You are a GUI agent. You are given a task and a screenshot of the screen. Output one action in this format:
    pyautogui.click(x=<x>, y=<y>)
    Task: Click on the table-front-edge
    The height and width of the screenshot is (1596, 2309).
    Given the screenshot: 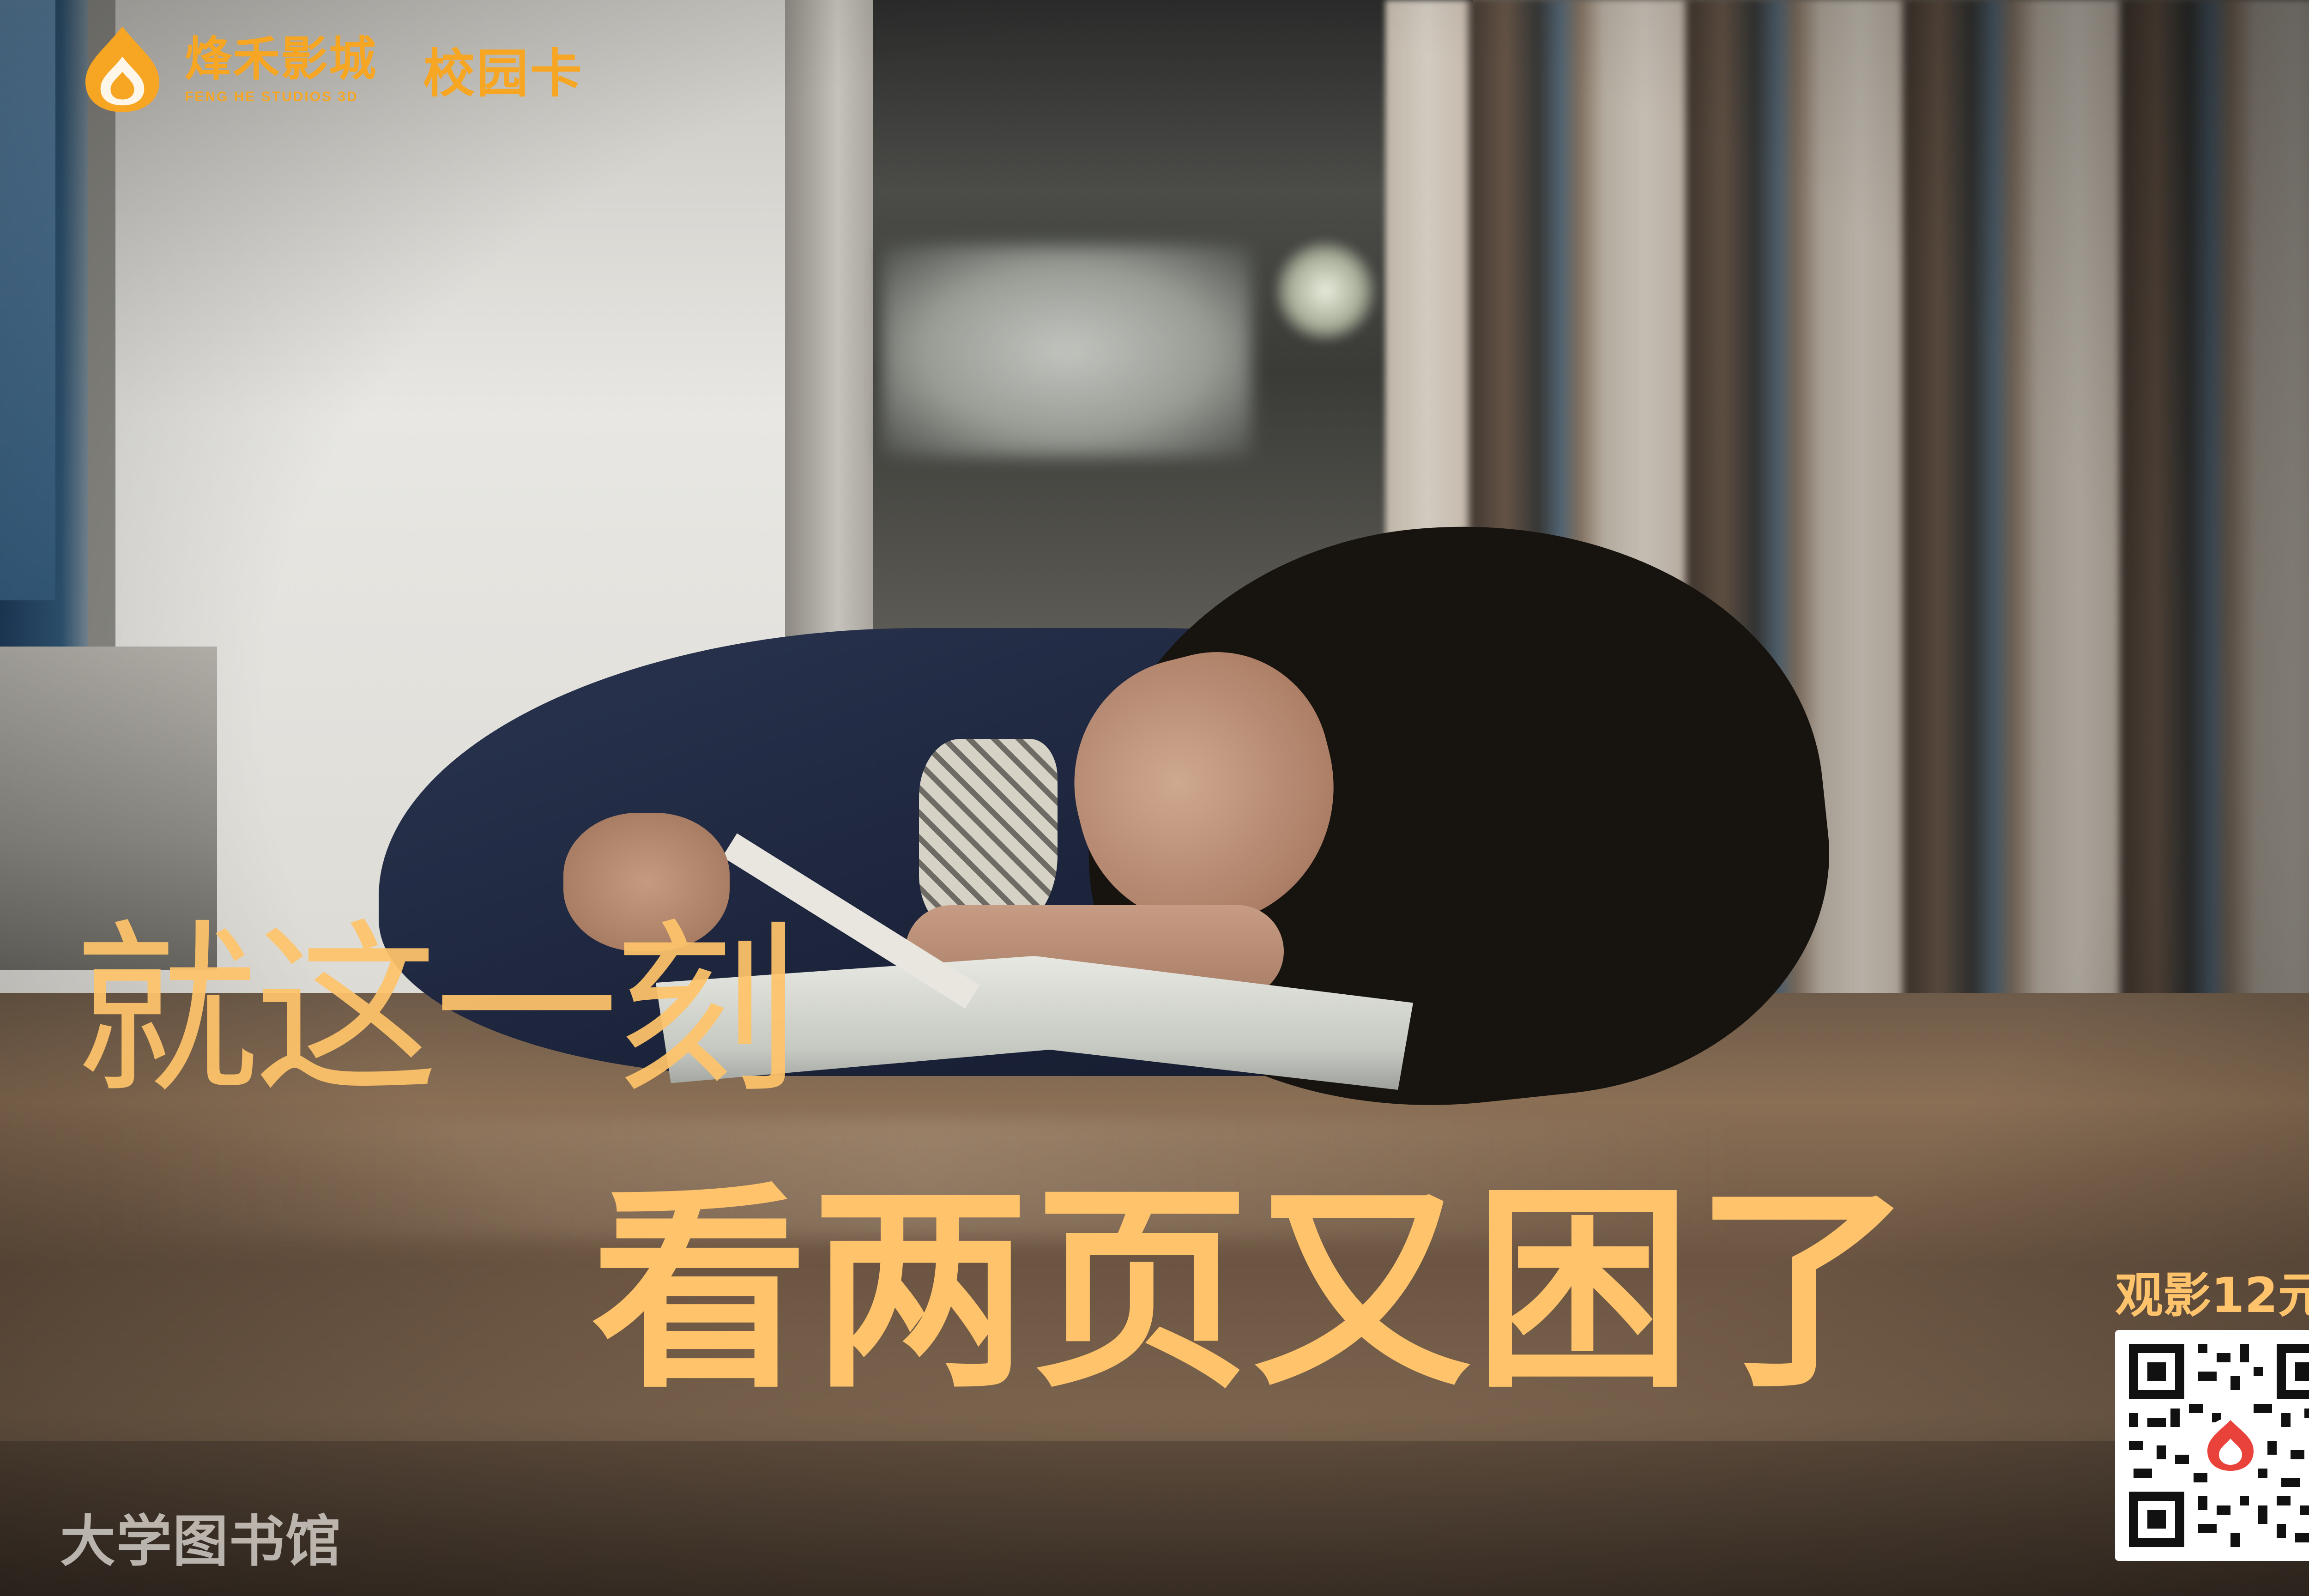 What is the action you would take?
    pyautogui.click(x=1154, y=1518)
    